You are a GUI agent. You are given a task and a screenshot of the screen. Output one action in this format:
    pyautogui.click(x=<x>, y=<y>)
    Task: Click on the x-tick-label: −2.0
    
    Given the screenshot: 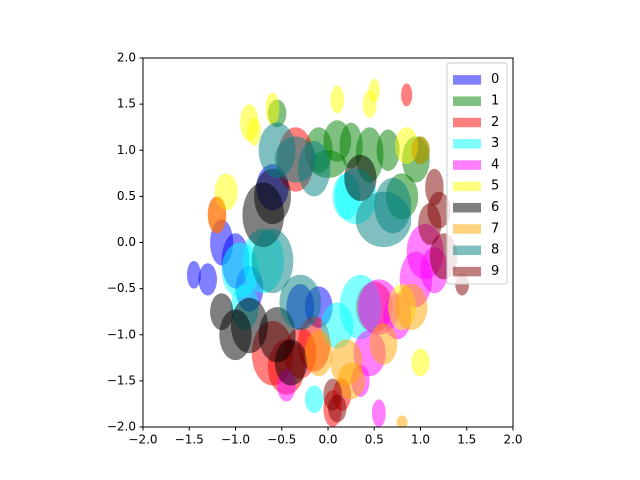 What is the action you would take?
    pyautogui.click(x=142, y=440)
    